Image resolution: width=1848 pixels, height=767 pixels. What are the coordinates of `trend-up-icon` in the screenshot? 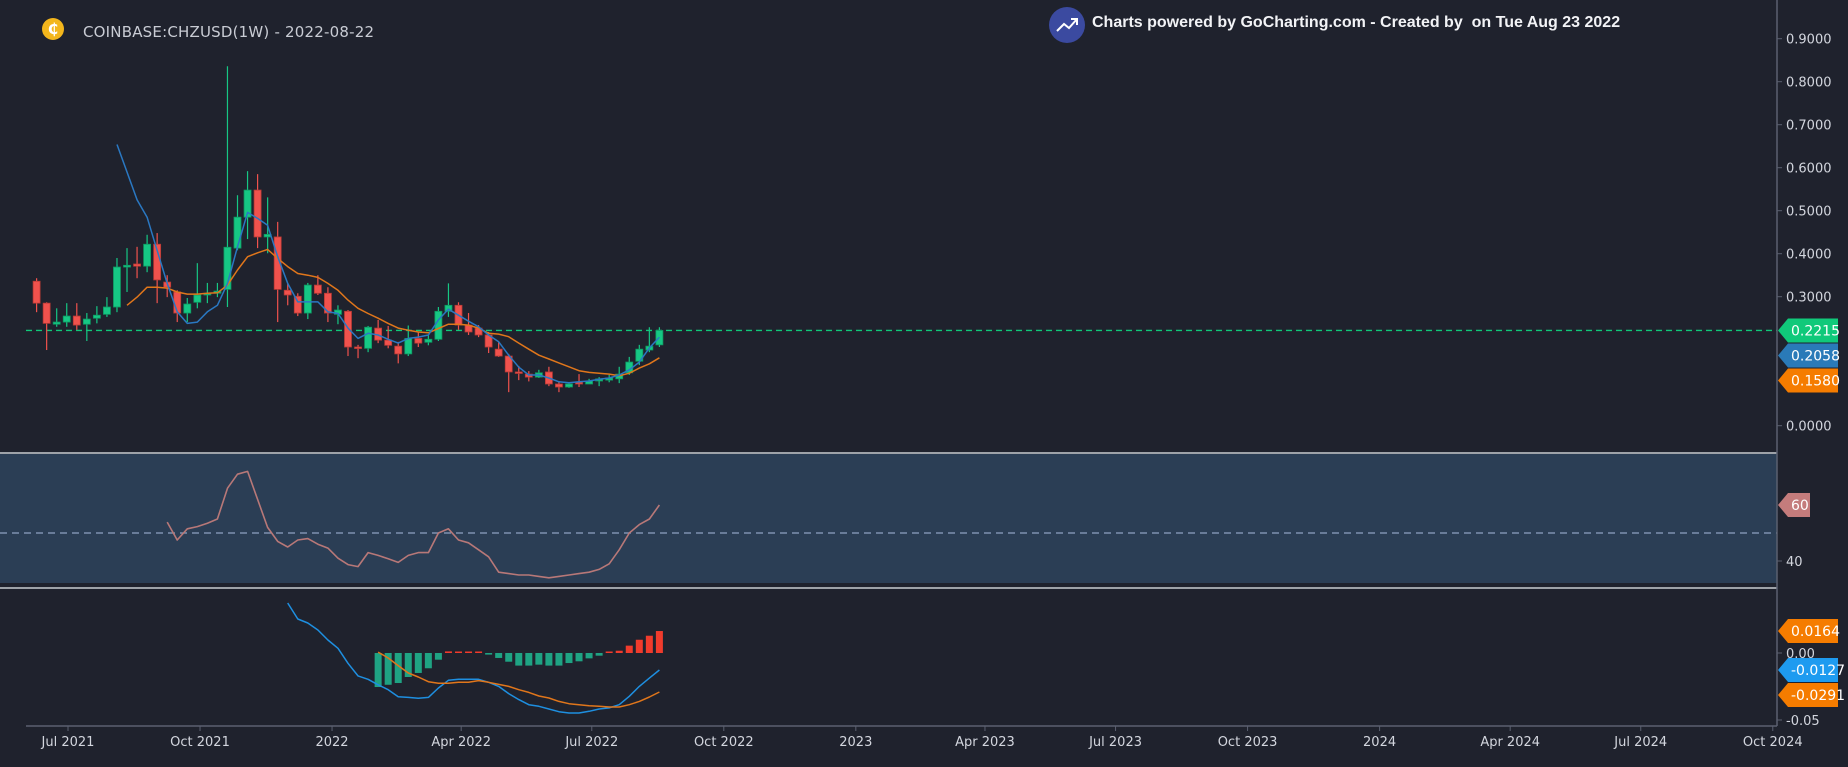 It's located at (1067, 25).